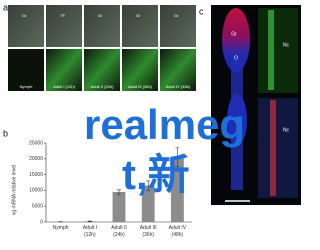  Describe the element at coordinates (148, 231) in the screenshot. I see `x-tick-label: Adult III (36h)` at that location.